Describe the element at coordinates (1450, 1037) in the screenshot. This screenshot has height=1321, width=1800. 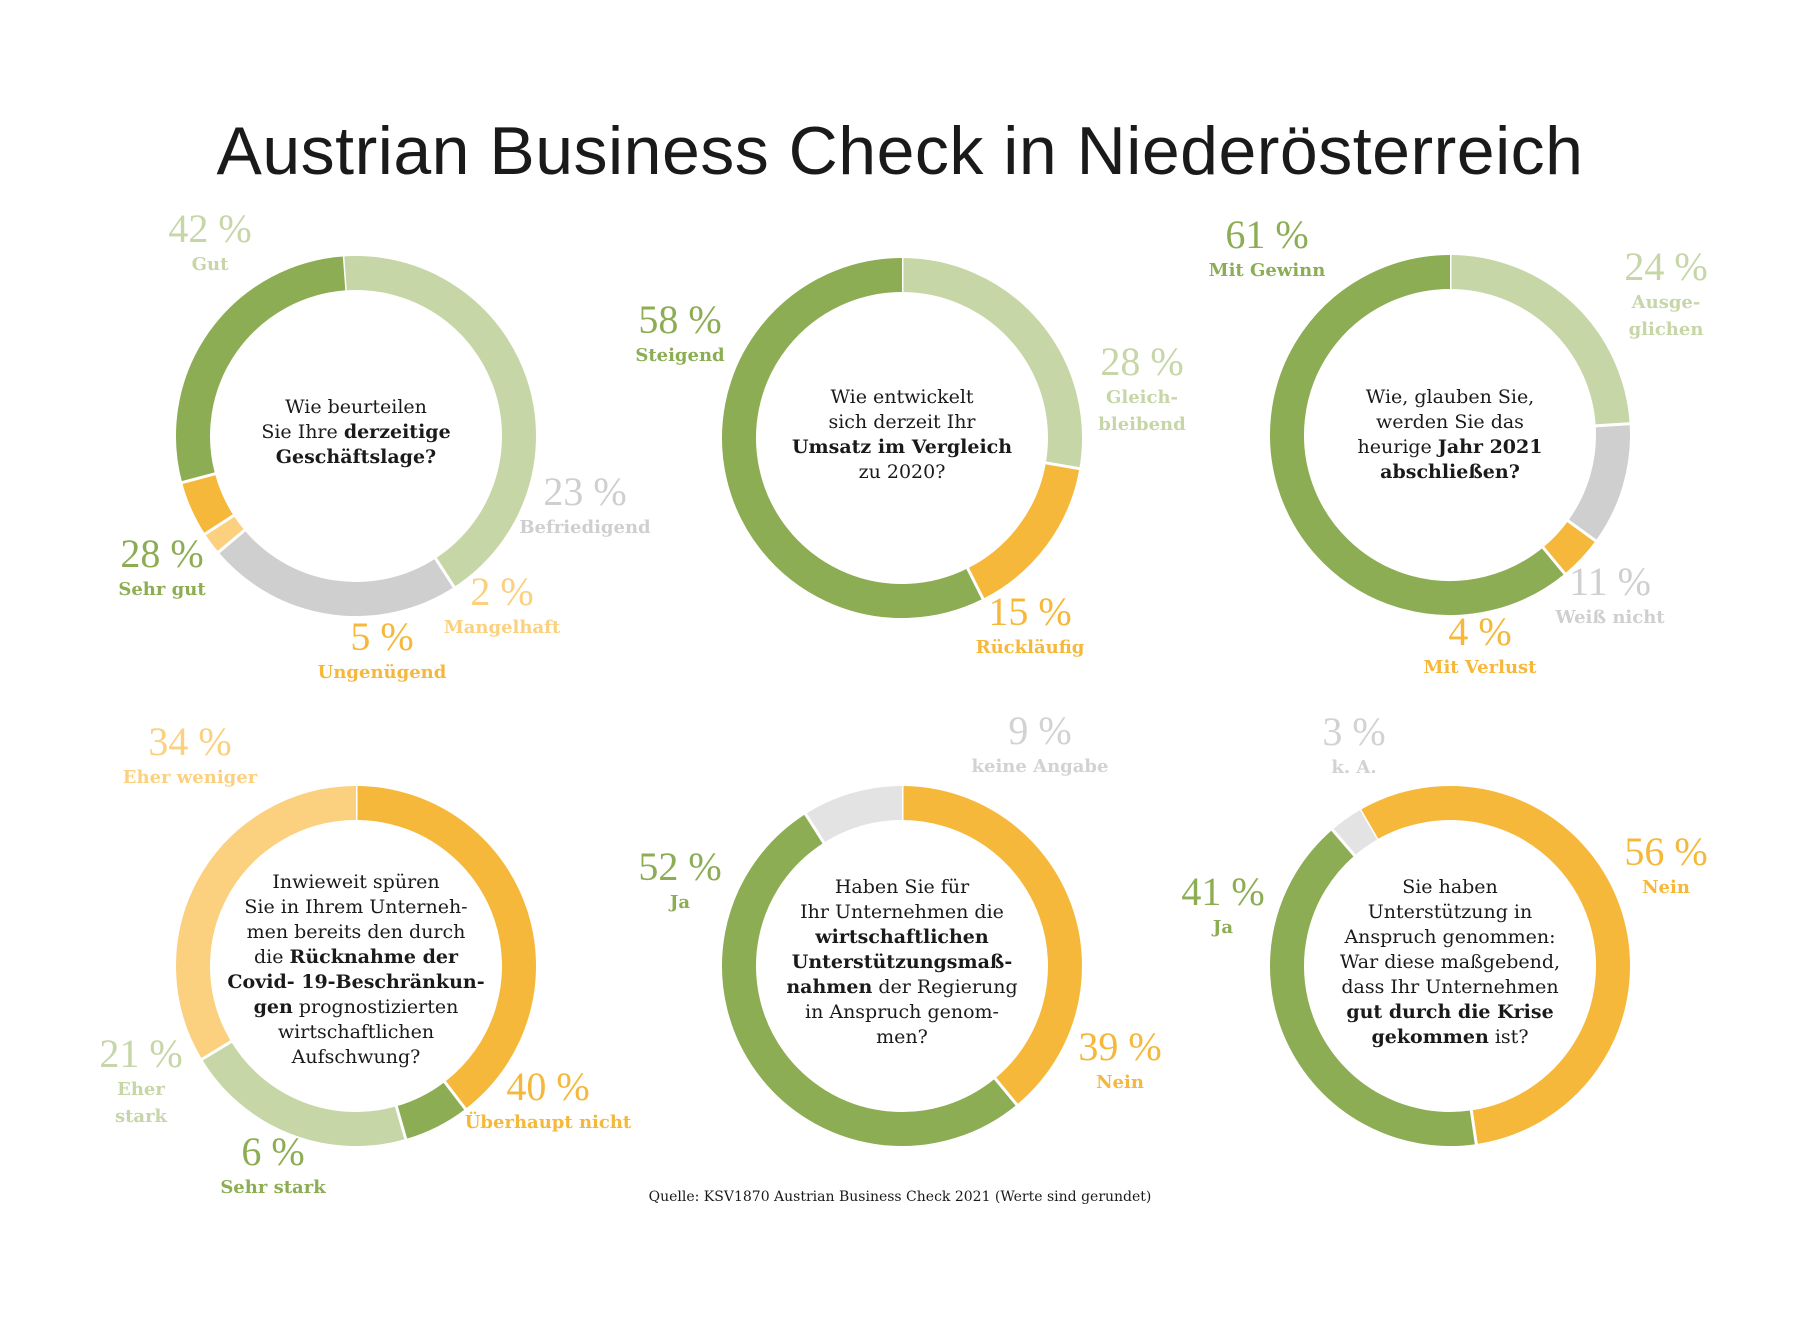
I see `question-line: gekommen ist?` at that location.